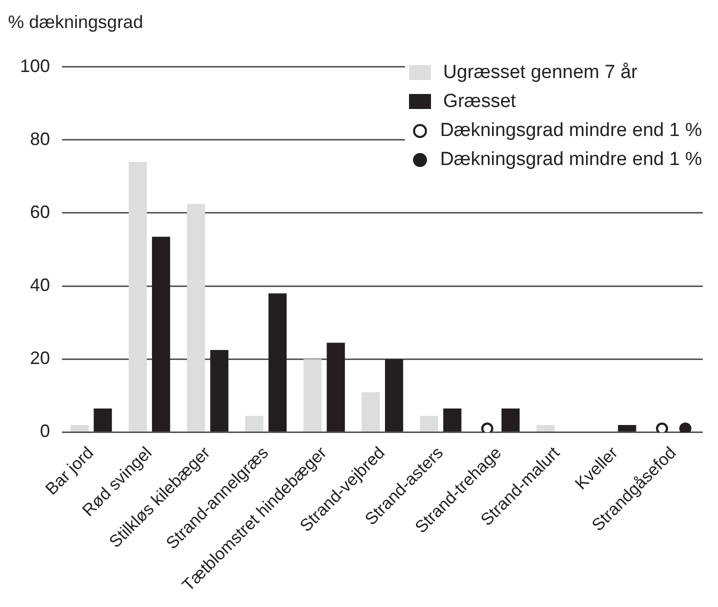  What do you see at coordinates (40, 358) in the screenshot?
I see `y-tick-label: 20` at bounding box center [40, 358].